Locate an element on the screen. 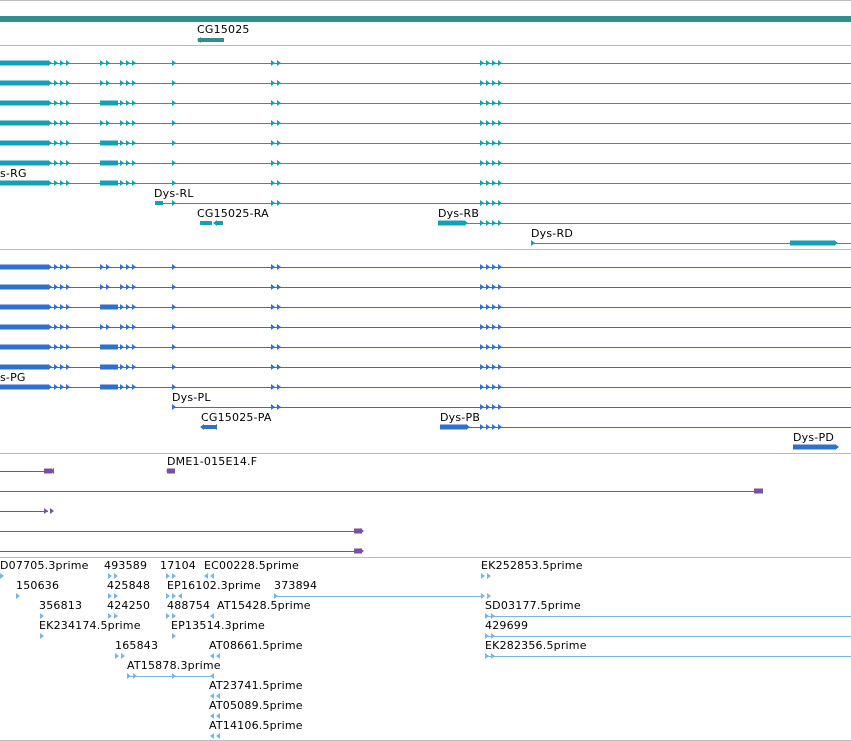 The width and height of the screenshot is (851, 741). est-label: 373894 is located at coordinates (296, 585).